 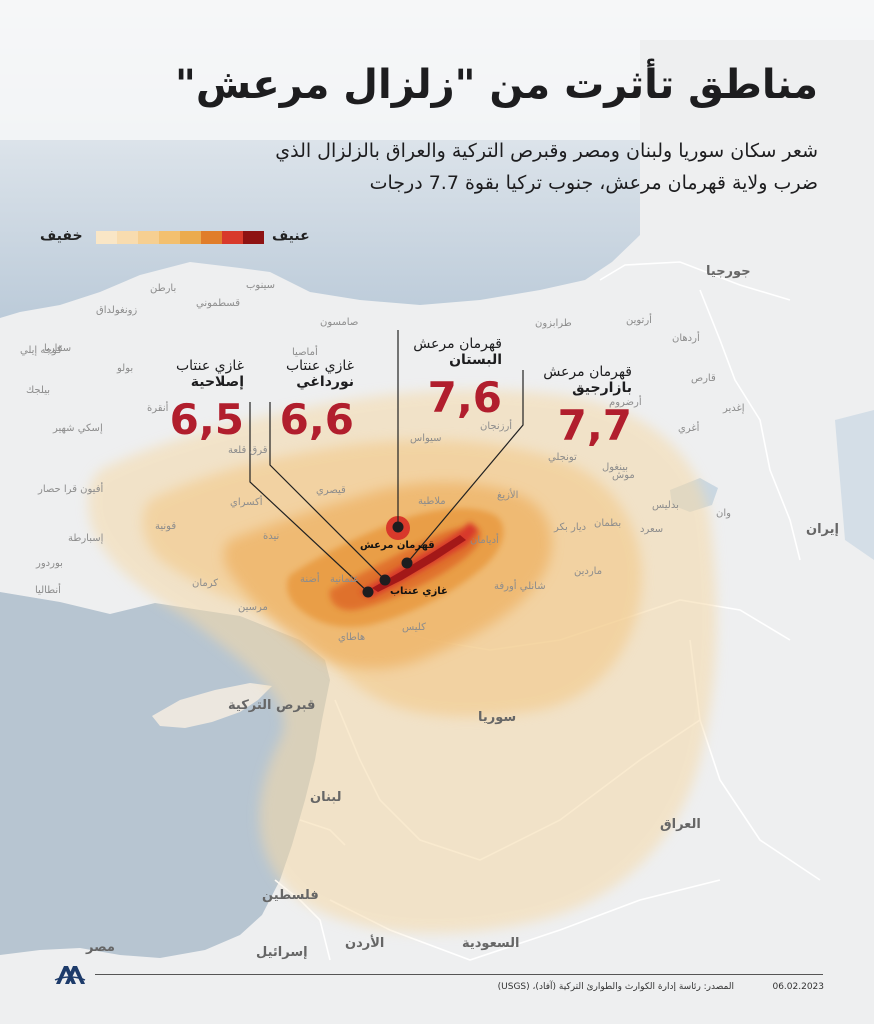 What do you see at coordinates (71, 489) in the screenshot?
I see `province-label: أفيون قرا حصار` at bounding box center [71, 489].